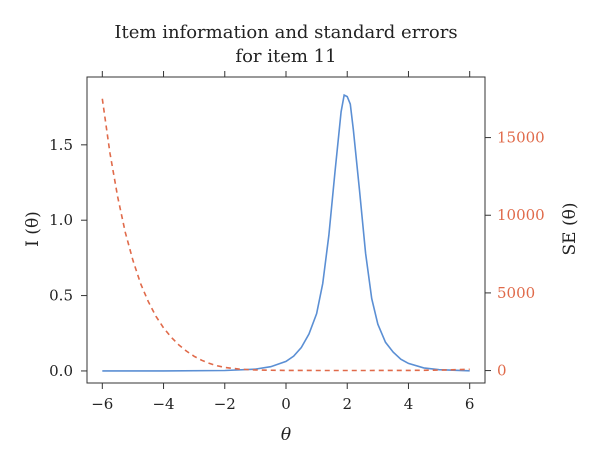  What do you see at coordinates (521, 215) in the screenshot?
I see `y-right-tick-label: 10000` at bounding box center [521, 215].